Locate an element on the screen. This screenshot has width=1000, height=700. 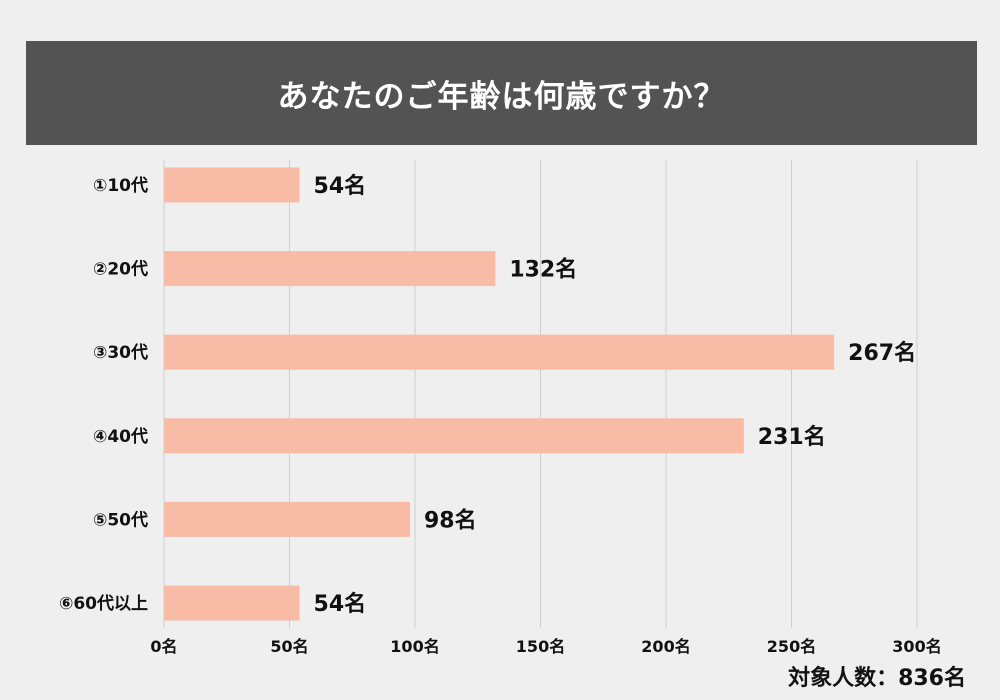
value-label: 132名 is located at coordinates (543, 270).